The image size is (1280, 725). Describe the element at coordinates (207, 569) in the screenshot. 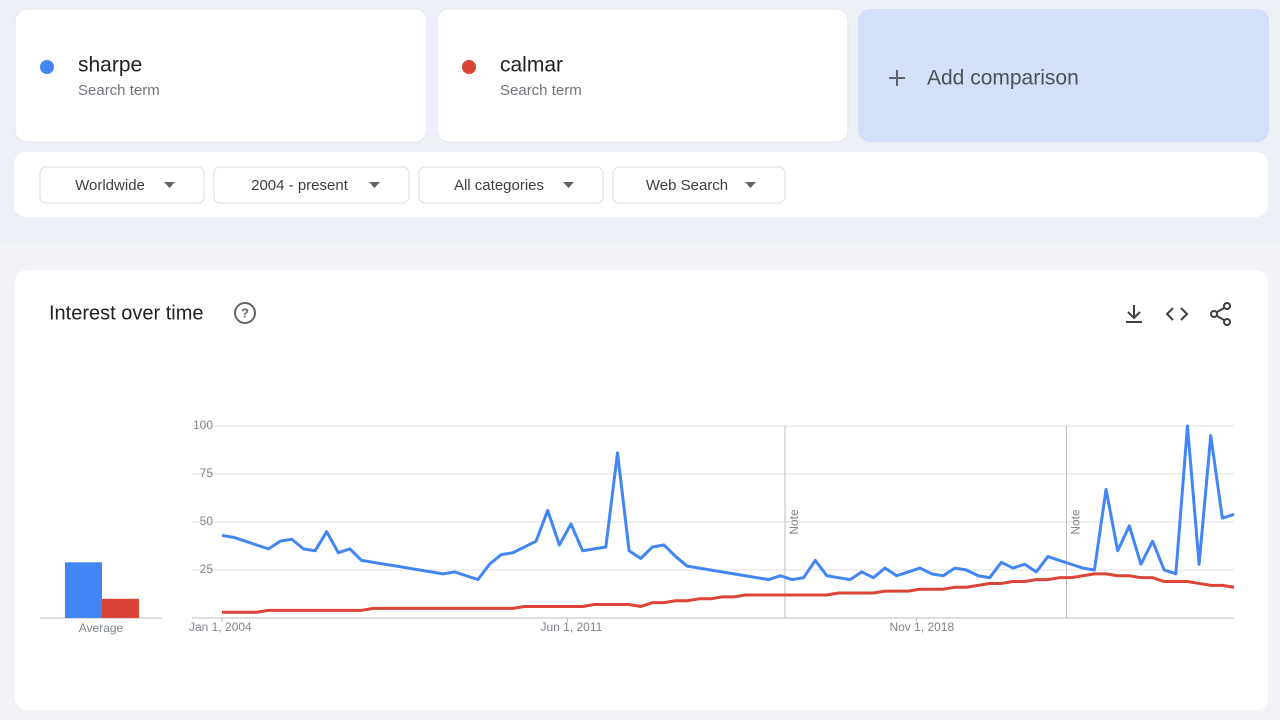

I see `y-tick-label: 25` at that location.